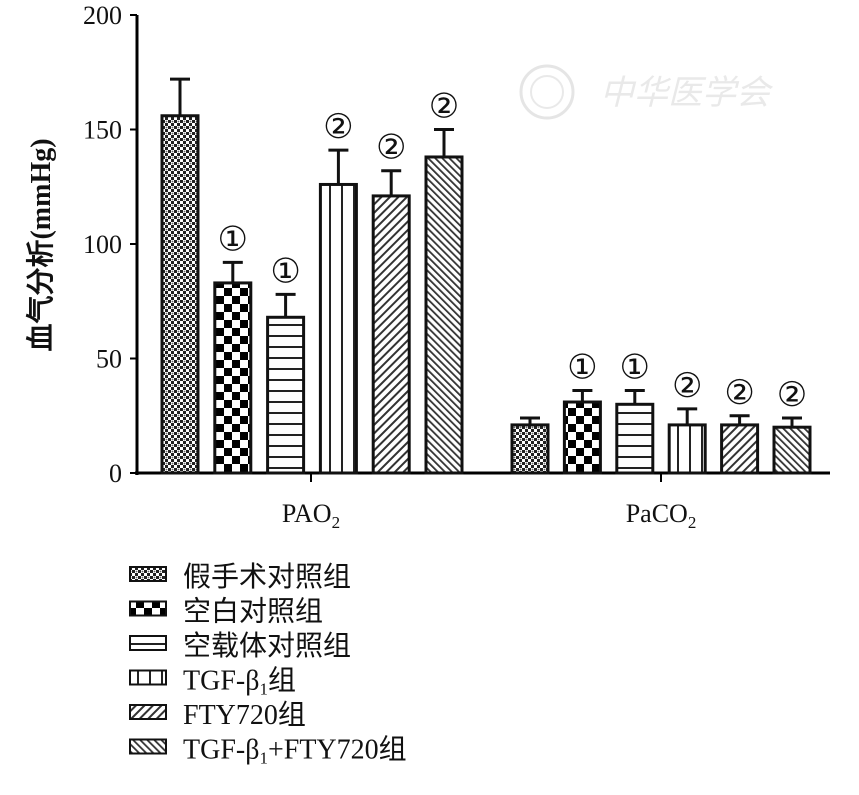 This screenshot has height=795, width=859. What do you see at coordinates (661, 515) in the screenshot?
I see `x-category-label: PaCO2` at bounding box center [661, 515].